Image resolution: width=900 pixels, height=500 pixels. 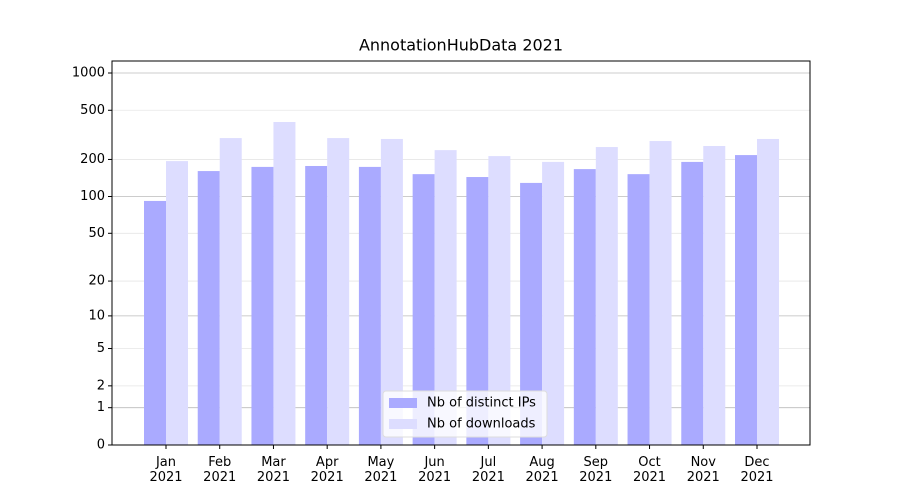 What do you see at coordinates (88, 73) in the screenshot?
I see `y-tick-label: 1000` at bounding box center [88, 73].